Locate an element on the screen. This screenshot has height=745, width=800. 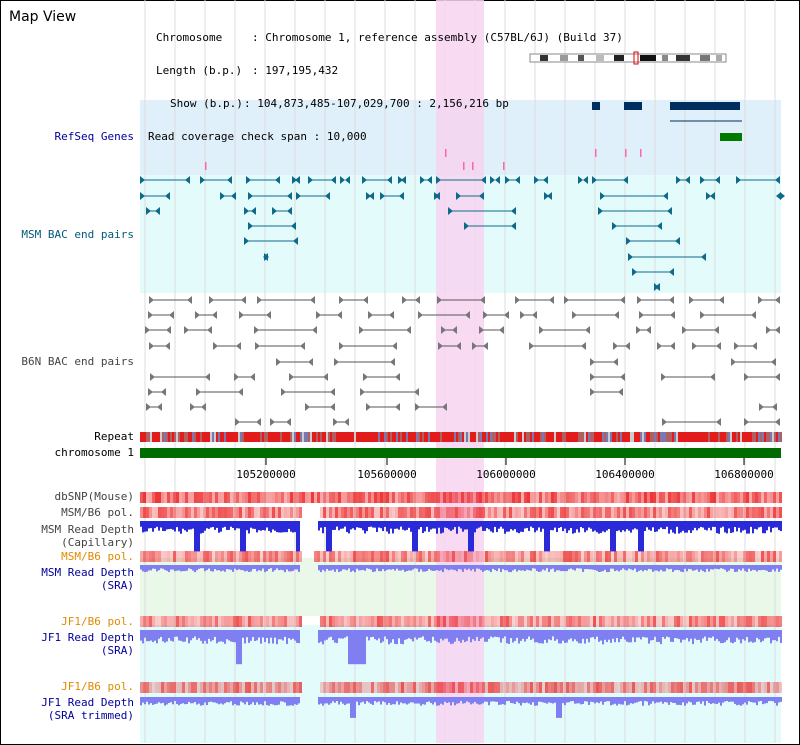
track-label-chromosome: chromosome 1 is located at coordinates (94, 452).